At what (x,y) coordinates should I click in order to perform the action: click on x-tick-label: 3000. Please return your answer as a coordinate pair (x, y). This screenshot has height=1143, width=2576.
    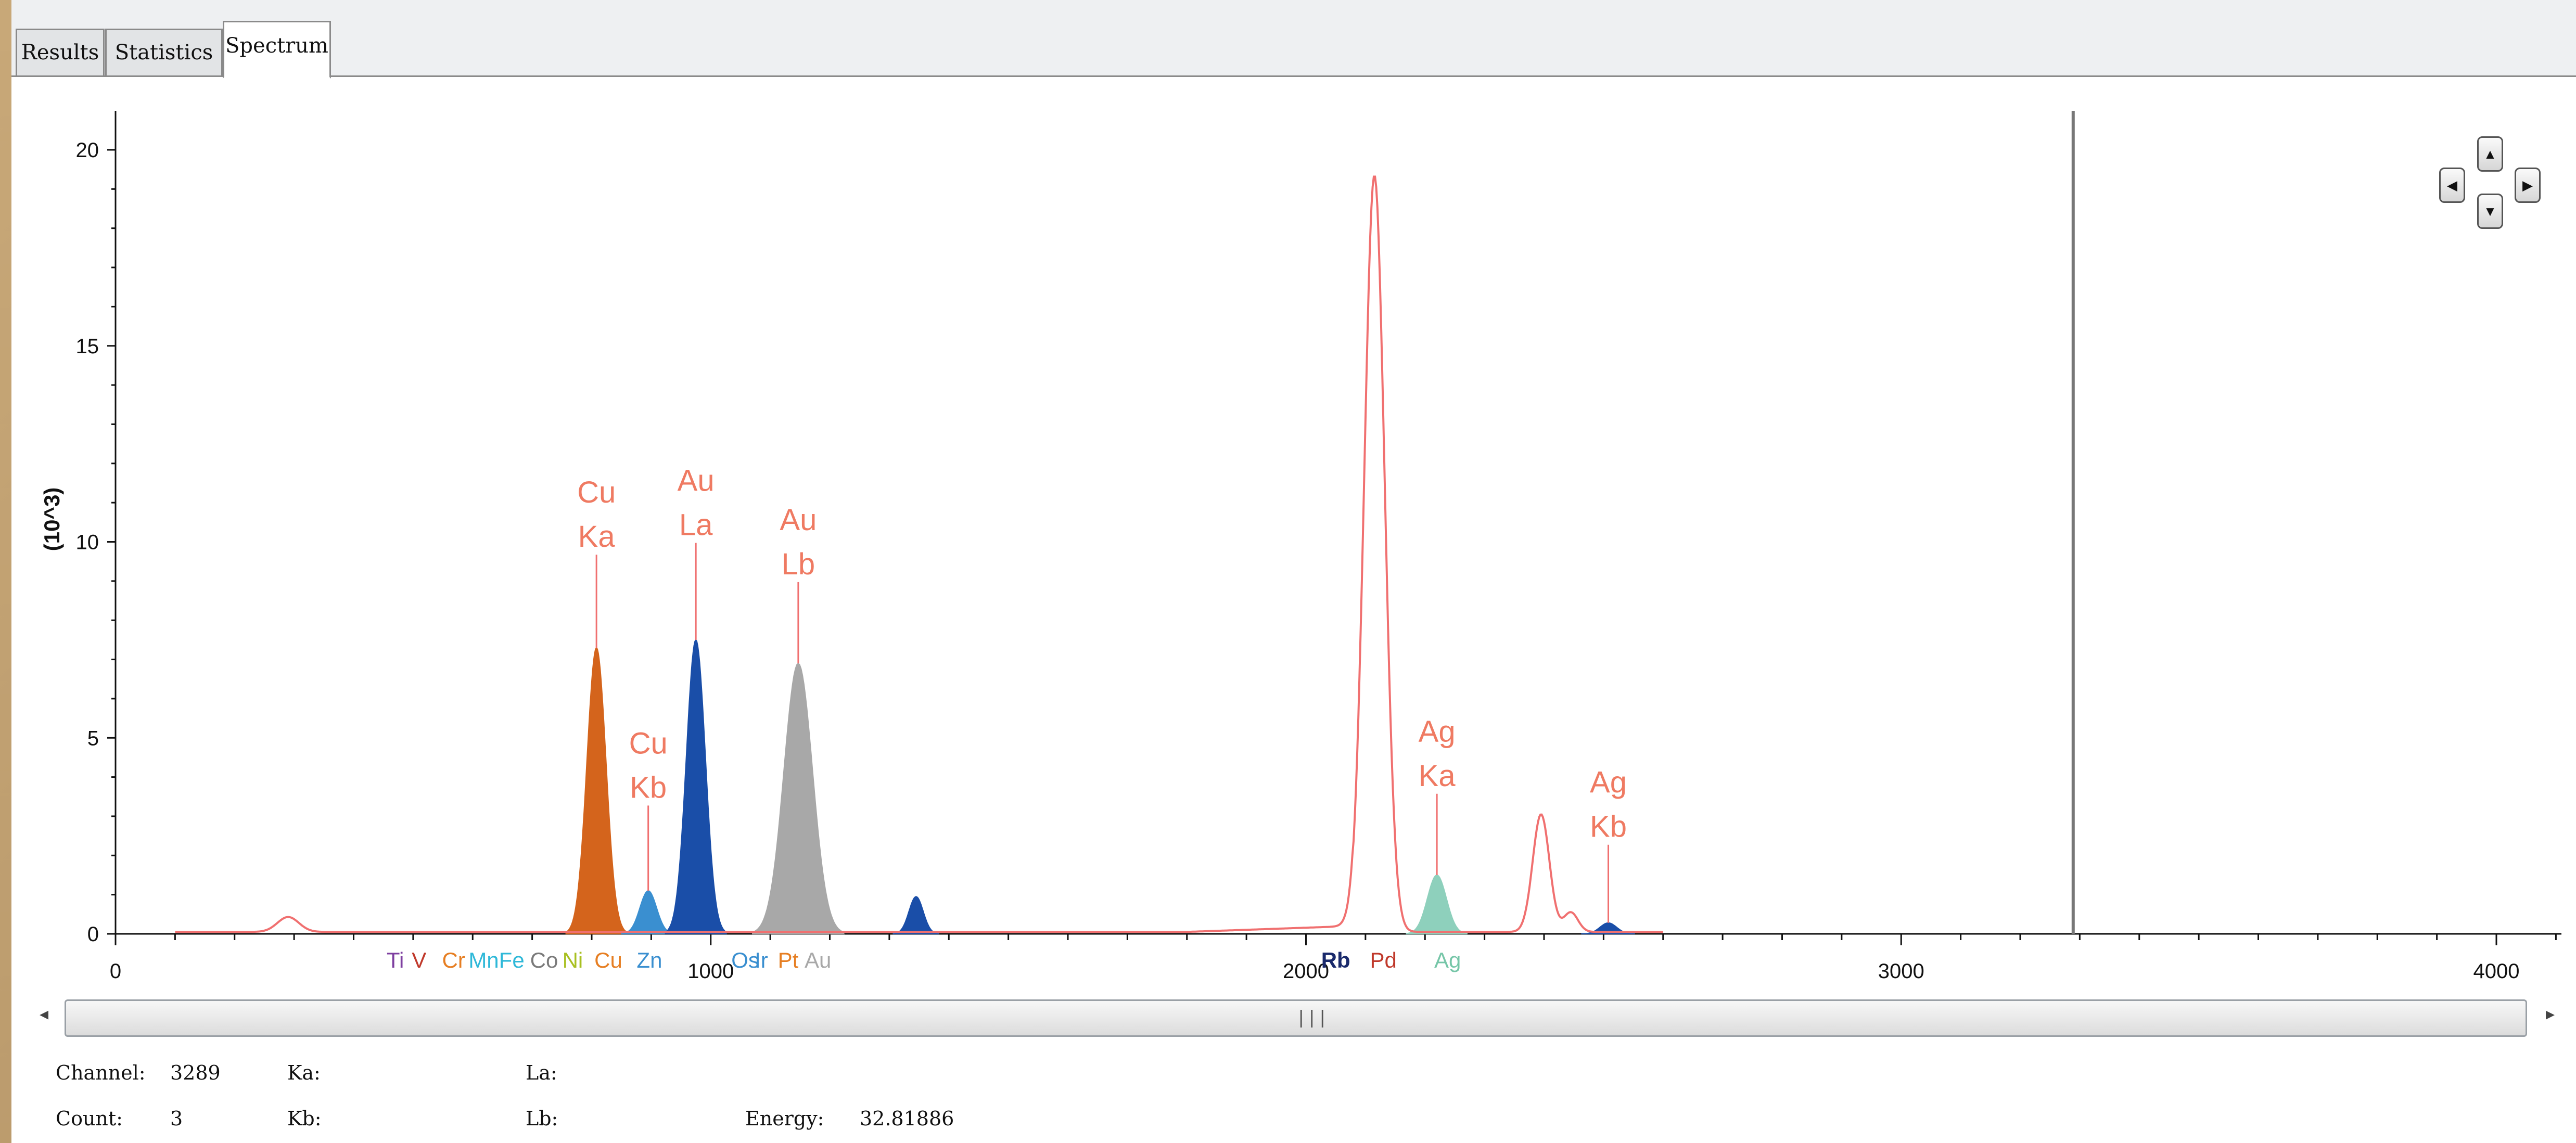
    Looking at the image, I should click on (1901, 972).